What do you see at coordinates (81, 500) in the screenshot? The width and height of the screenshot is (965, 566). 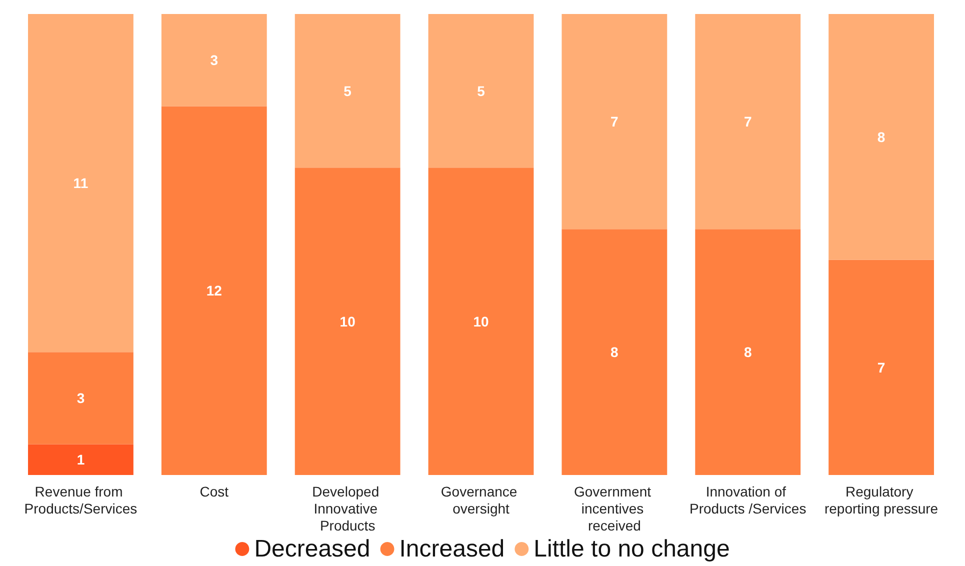 I see `x-tick-label: Revenue from Products/Services` at bounding box center [81, 500].